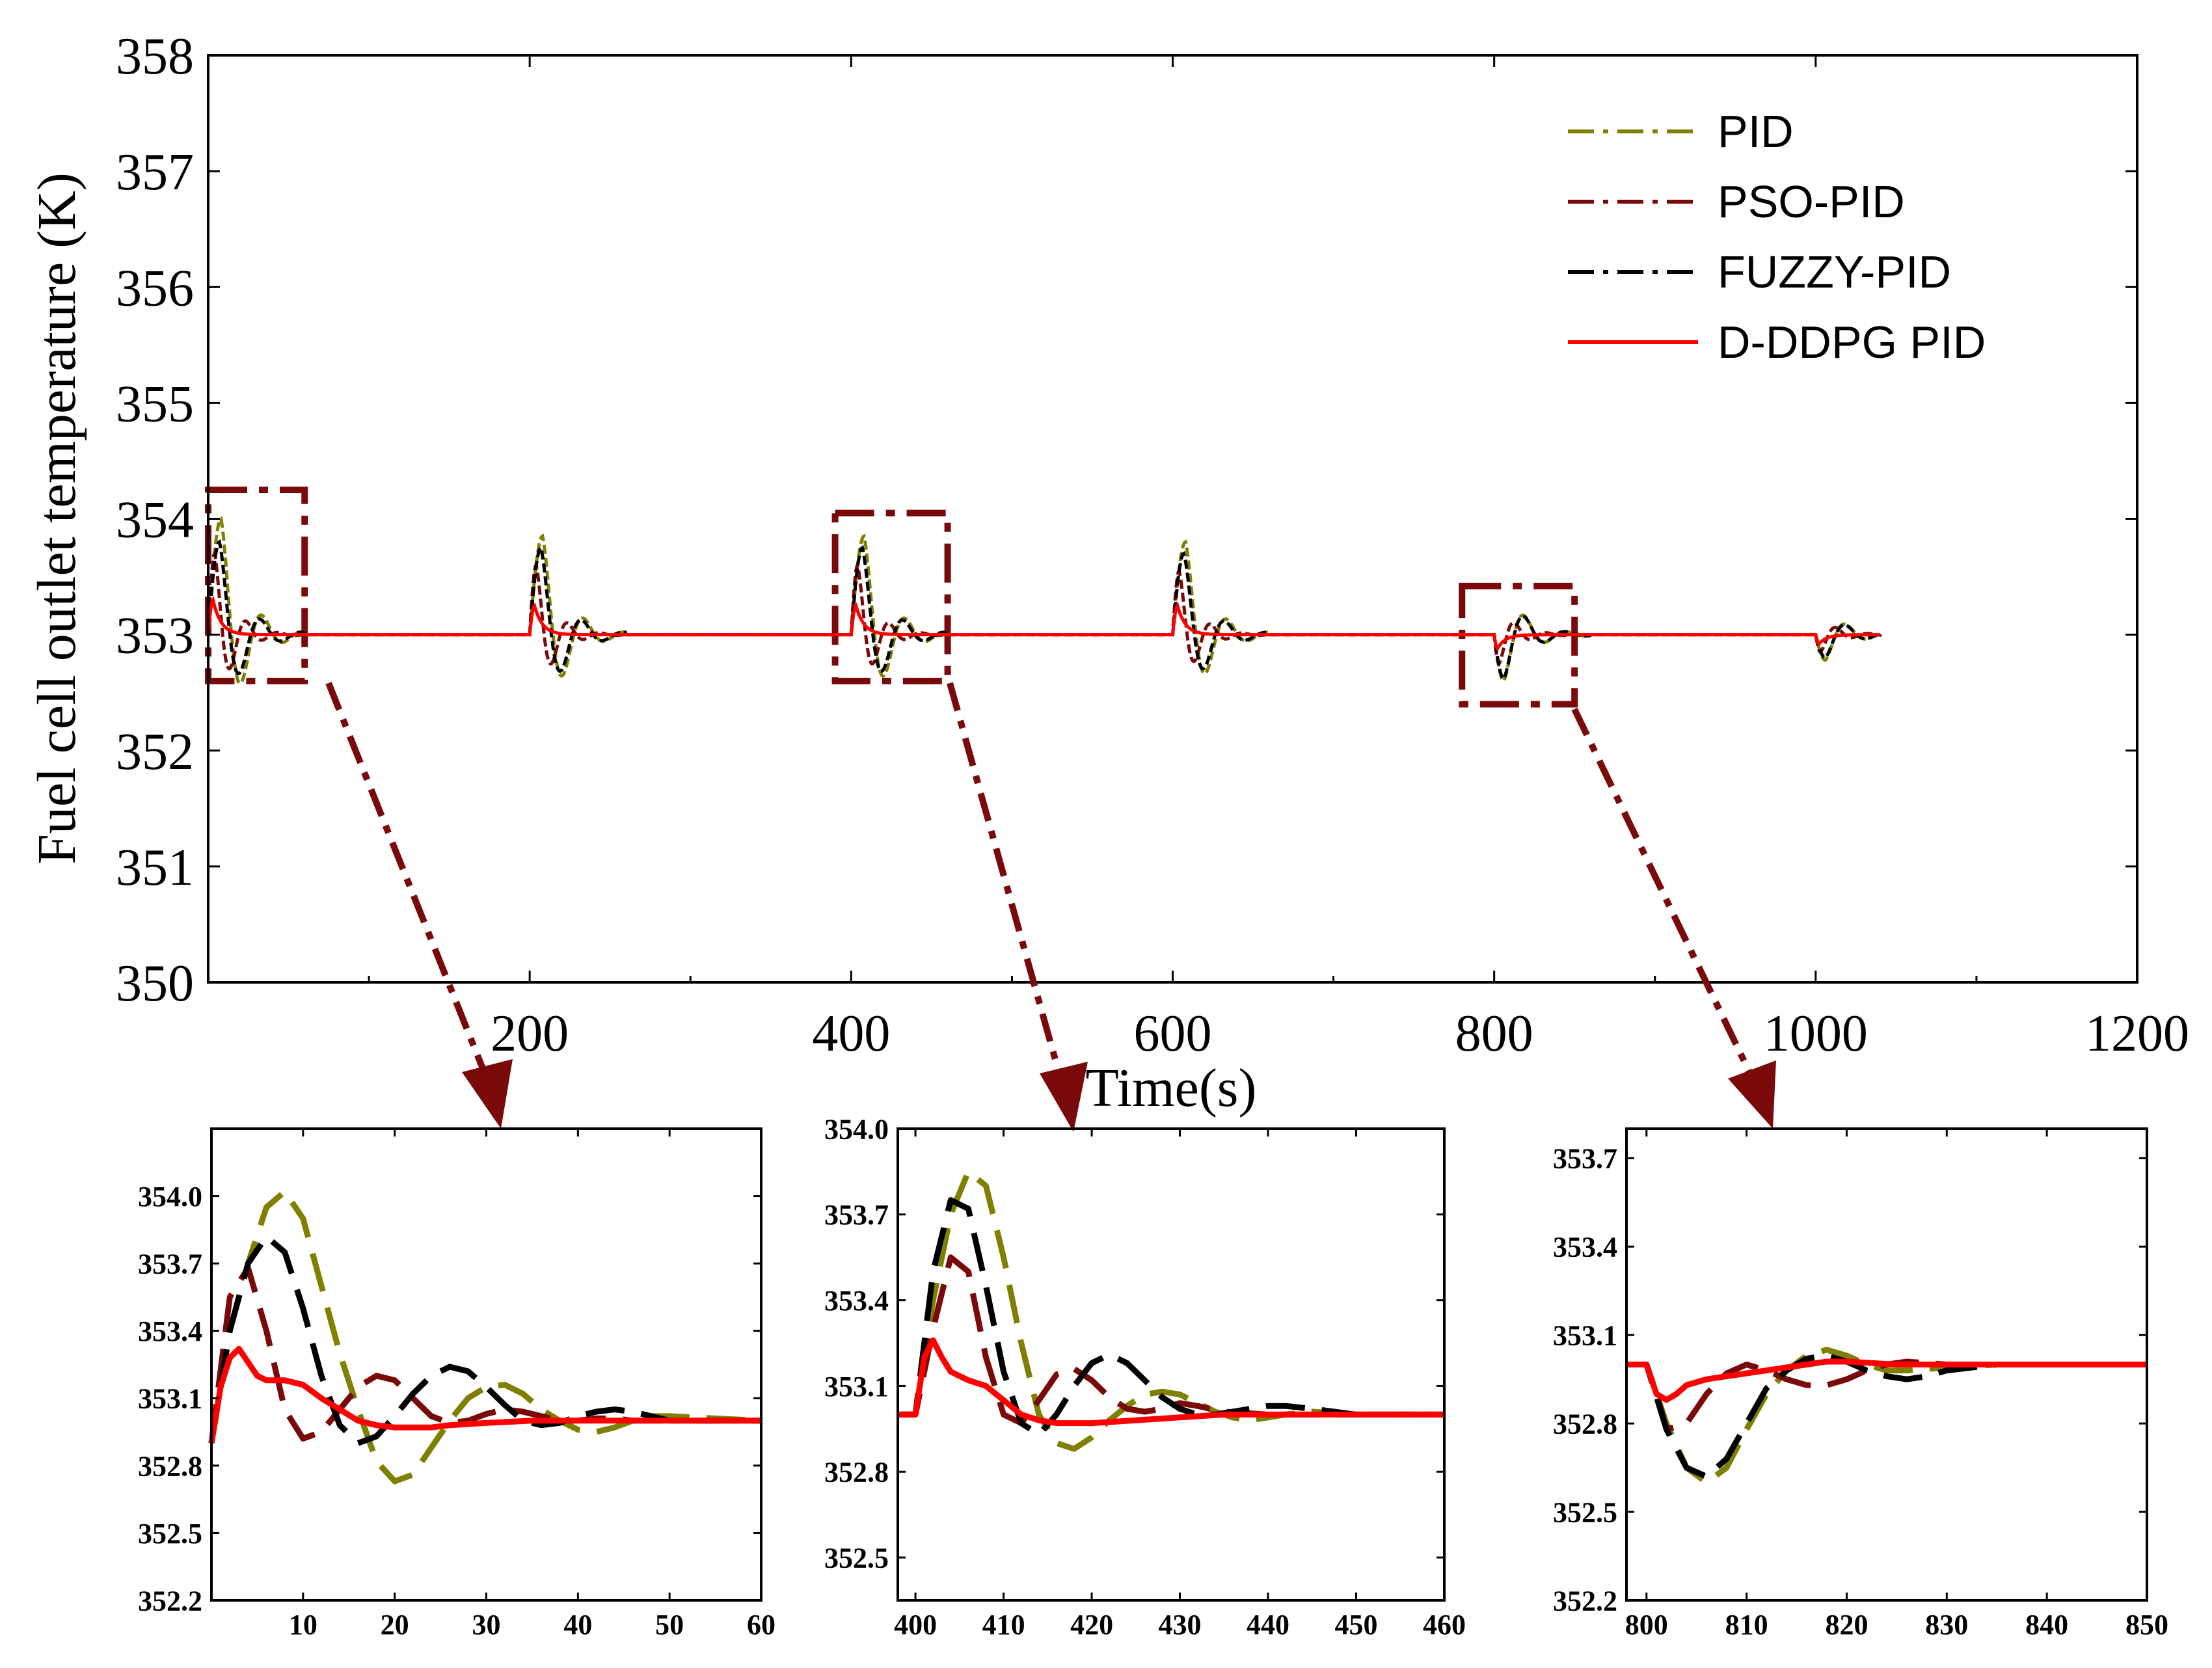 This screenshot has height=1668, width=2212. I want to click on inset-2-y-ticks: 352.5 352.8 353.1 353.4 353.7 354.0, so click(1134, 1343).